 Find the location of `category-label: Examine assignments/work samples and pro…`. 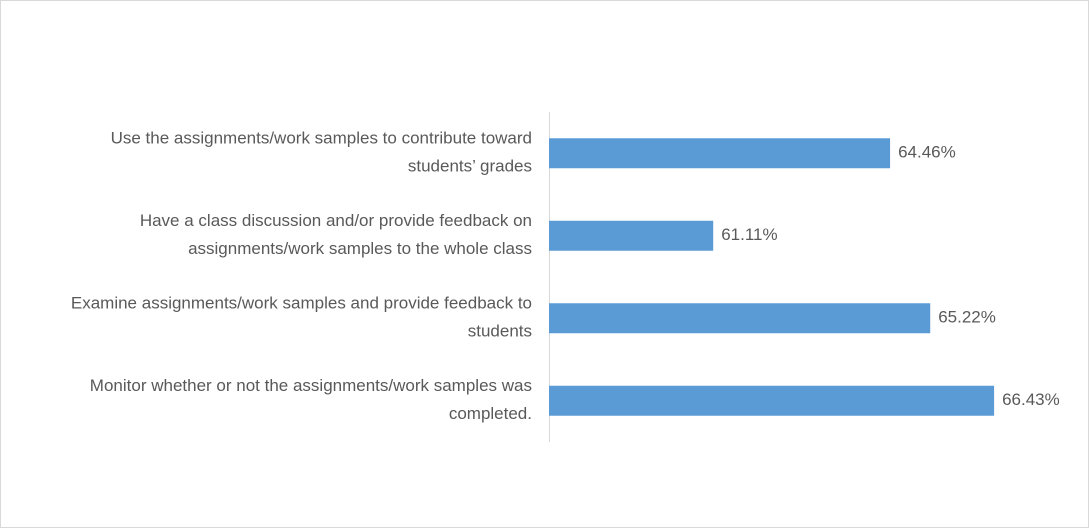

category-label: Examine assignments/work samples and pro… is located at coordinates (301, 317).